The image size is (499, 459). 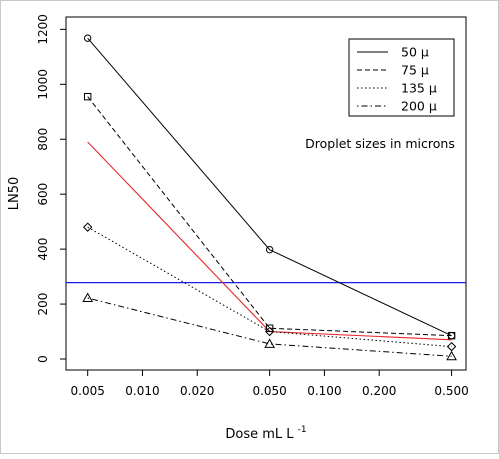 I want to click on y-axis-title: LN50, so click(x=14, y=194).